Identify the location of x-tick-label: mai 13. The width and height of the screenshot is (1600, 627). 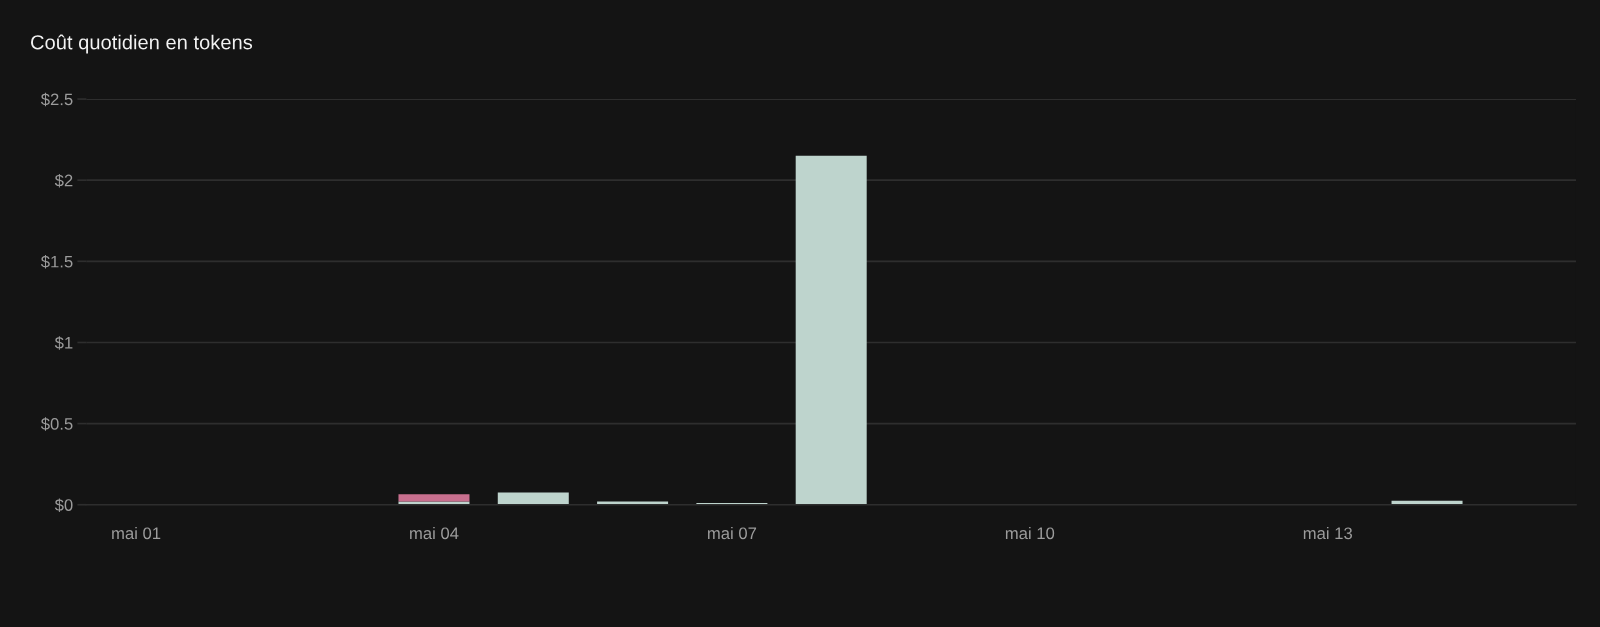
(1328, 533).